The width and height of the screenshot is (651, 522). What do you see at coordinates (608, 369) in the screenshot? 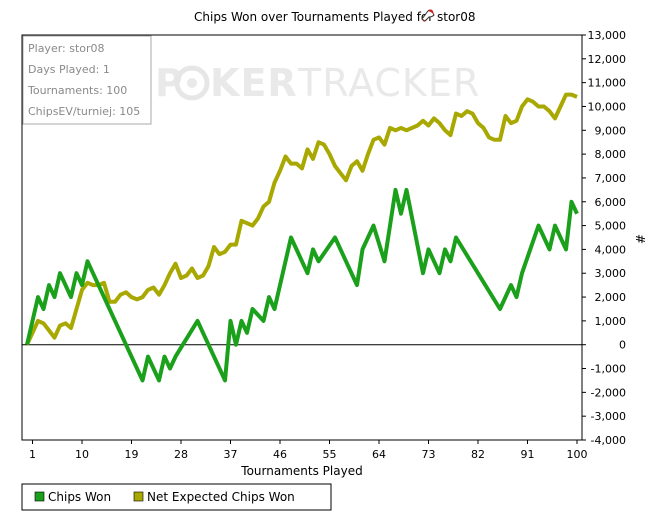
I see `y-tick-label: -1,000` at bounding box center [608, 369].